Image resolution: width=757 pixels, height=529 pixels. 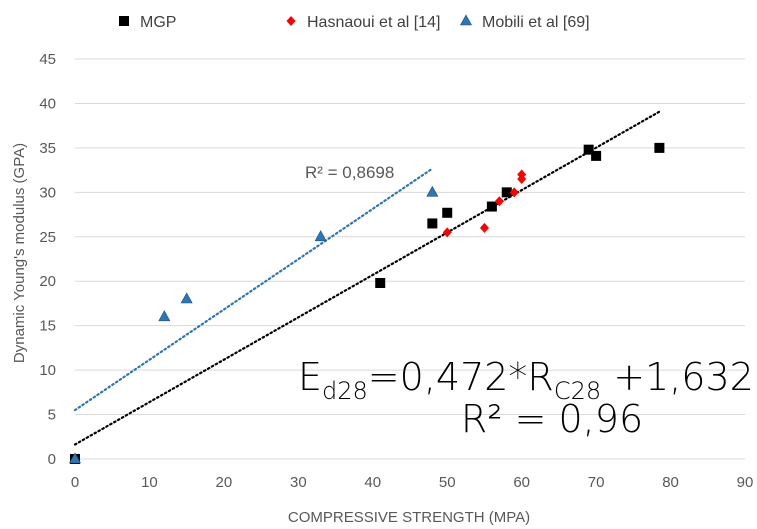 I want to click on x-tick-label: 70, so click(x=596, y=482).